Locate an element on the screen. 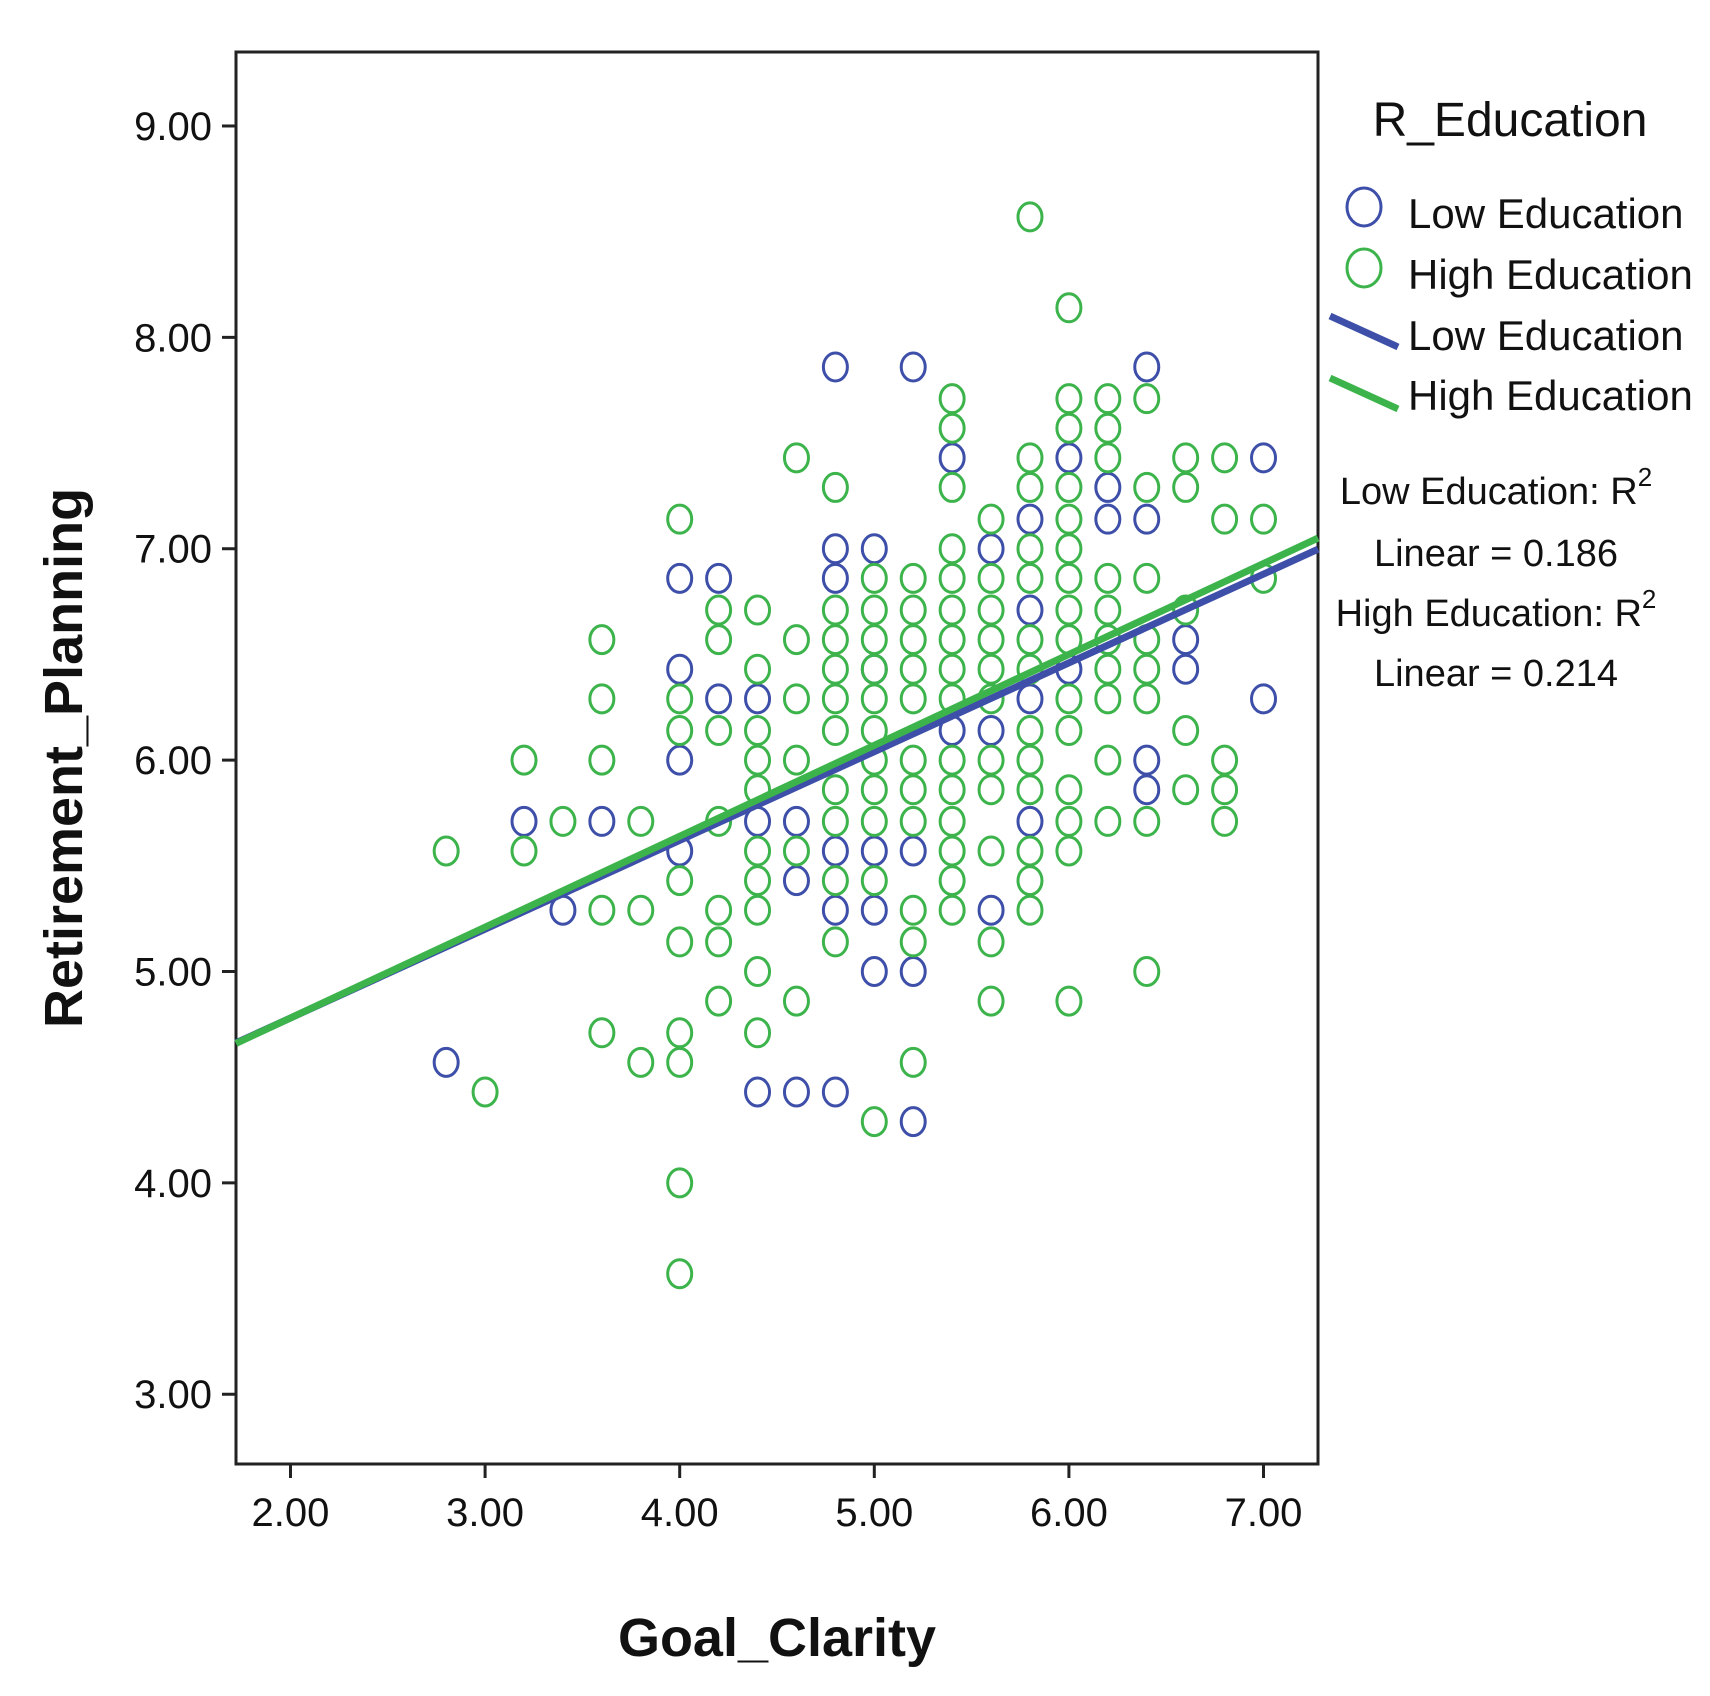 The height and width of the screenshot is (1696, 1710). y-axis-title: Retirement_Planning is located at coordinates (64, 758).